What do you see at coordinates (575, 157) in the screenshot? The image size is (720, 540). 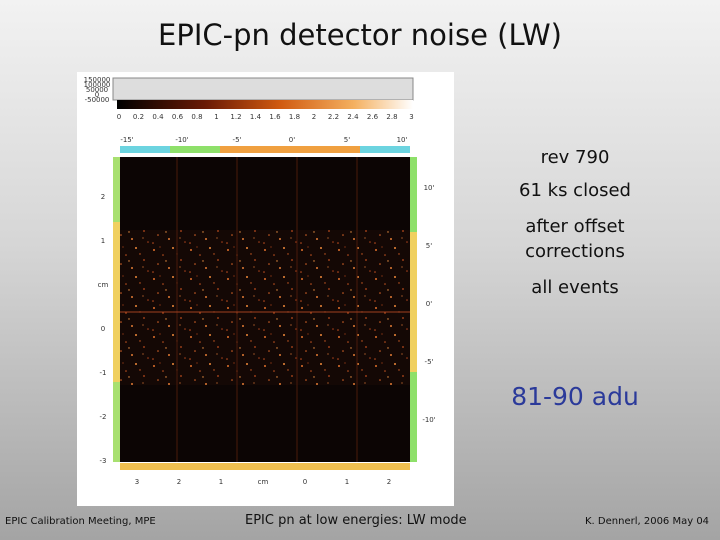 I see `note: rev 790` at bounding box center [575, 157].